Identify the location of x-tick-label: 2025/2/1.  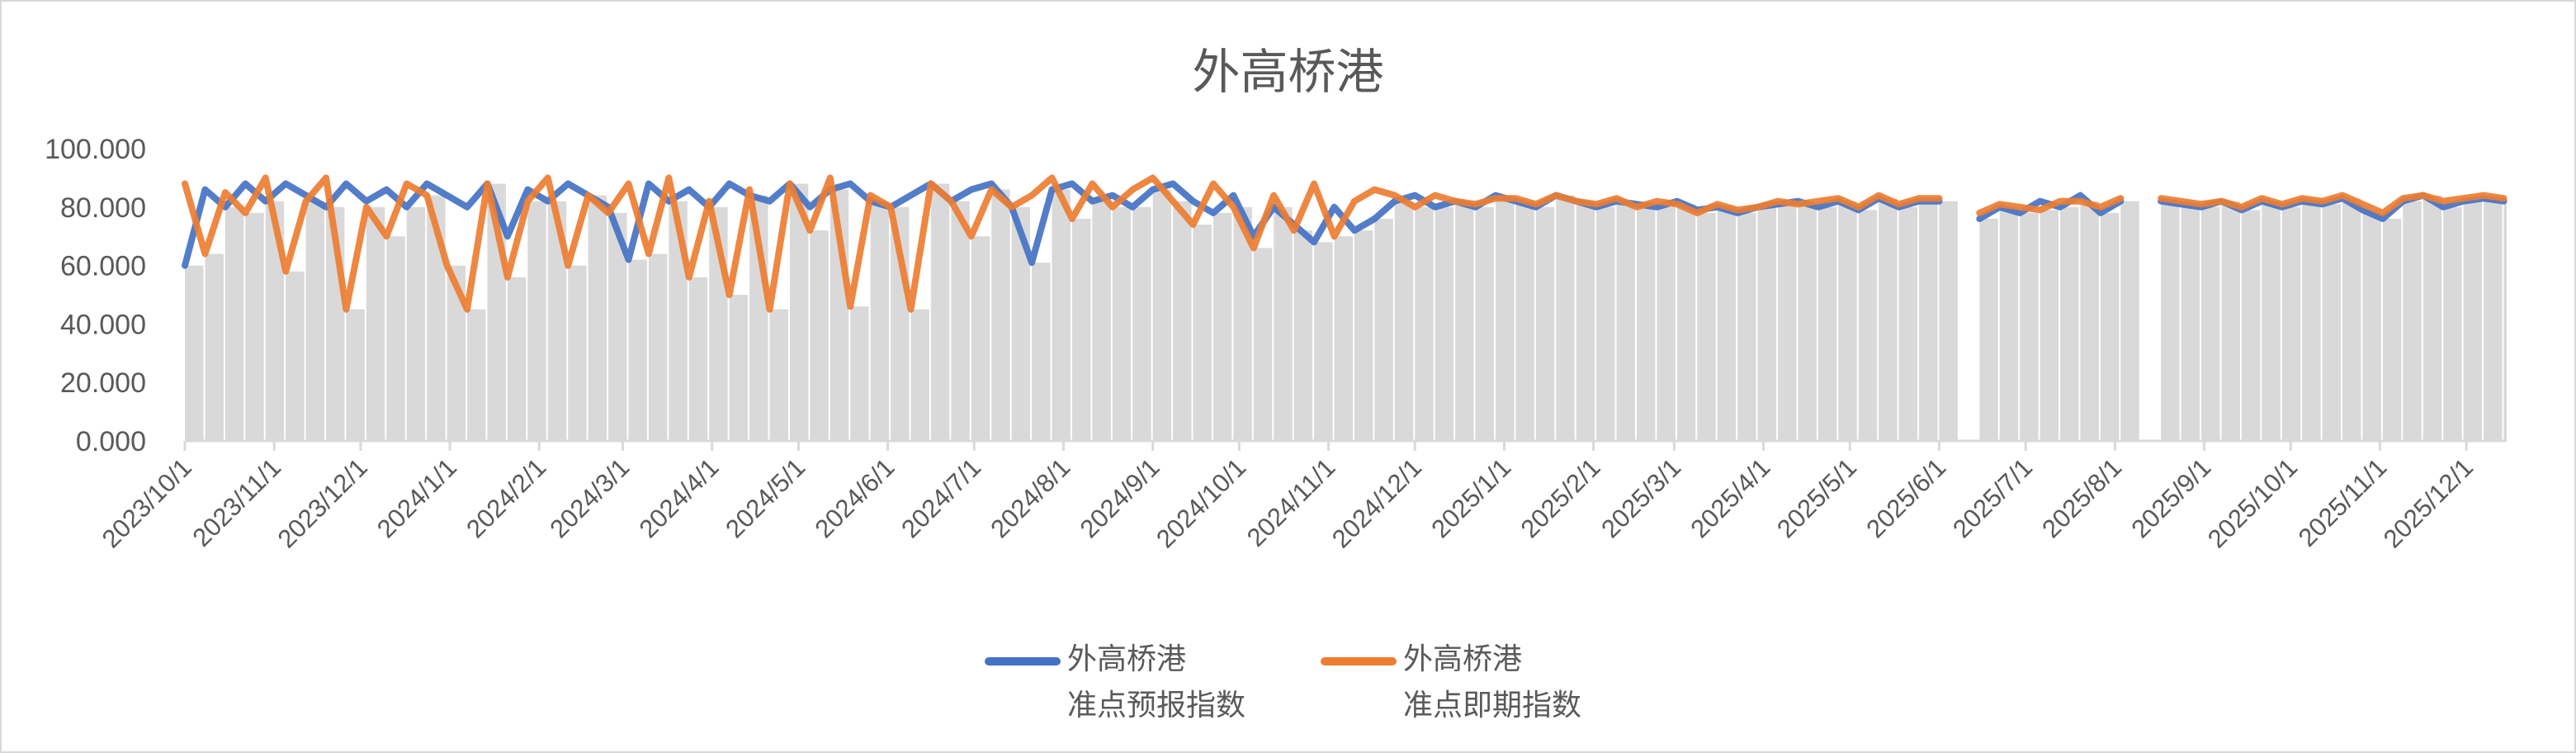
(1560, 497).